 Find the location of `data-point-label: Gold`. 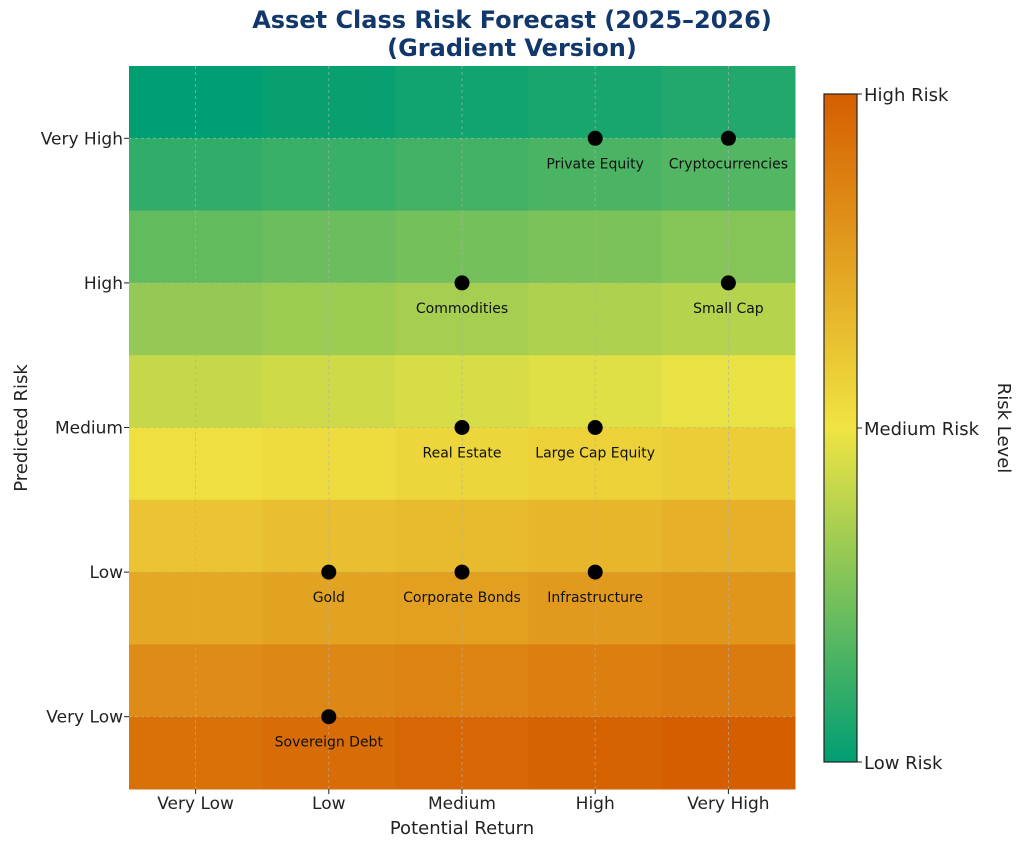

data-point-label: Gold is located at coordinates (329, 598).